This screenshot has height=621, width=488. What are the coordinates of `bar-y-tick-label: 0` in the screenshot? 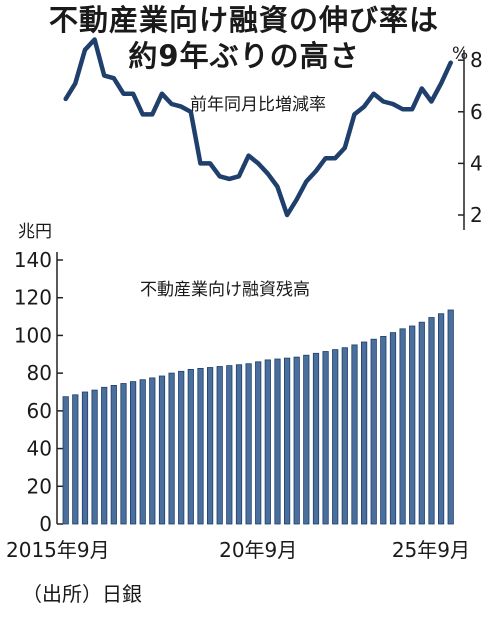 It's located at (45, 524).